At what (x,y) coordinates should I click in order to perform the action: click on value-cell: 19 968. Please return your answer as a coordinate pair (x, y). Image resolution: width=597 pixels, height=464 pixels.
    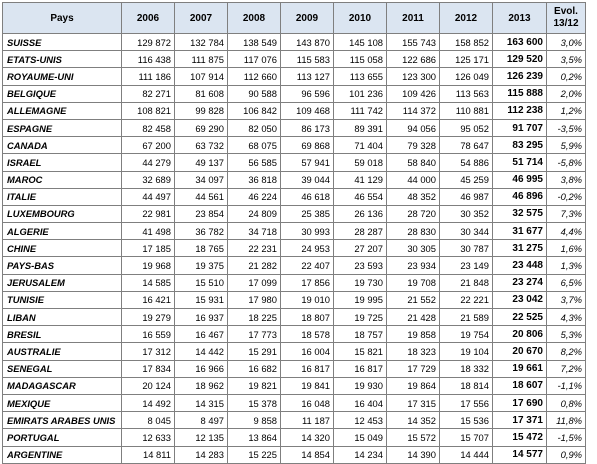
    Looking at the image, I should click on (148, 265).